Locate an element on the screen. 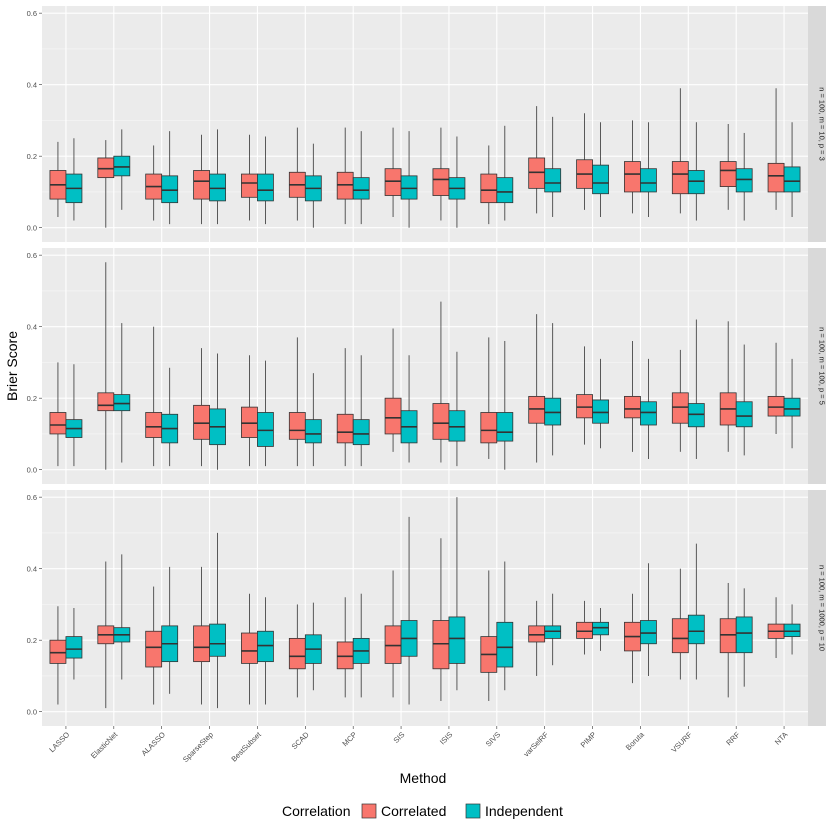 Image resolution: width=830 pixels, height=830 pixels. legend: Correlation Correlated Independent is located at coordinates (422, 811).